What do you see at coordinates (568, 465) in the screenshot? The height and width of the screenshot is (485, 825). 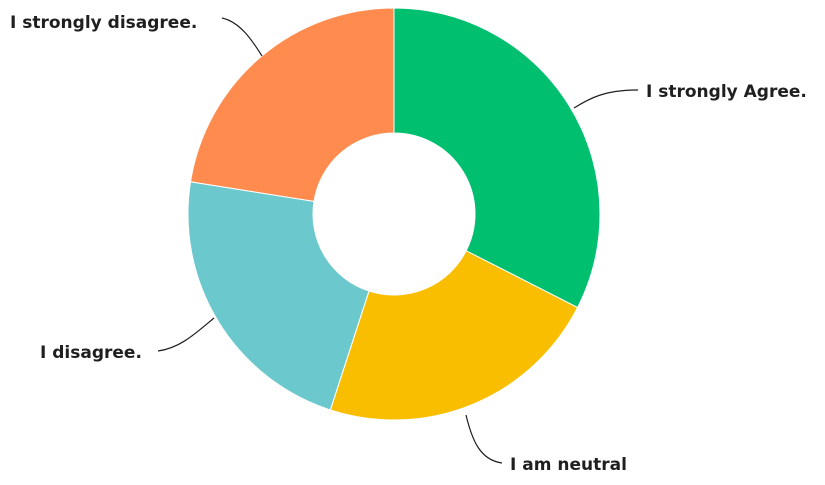 I see `slice-label-neutral: I am neutral` at bounding box center [568, 465].